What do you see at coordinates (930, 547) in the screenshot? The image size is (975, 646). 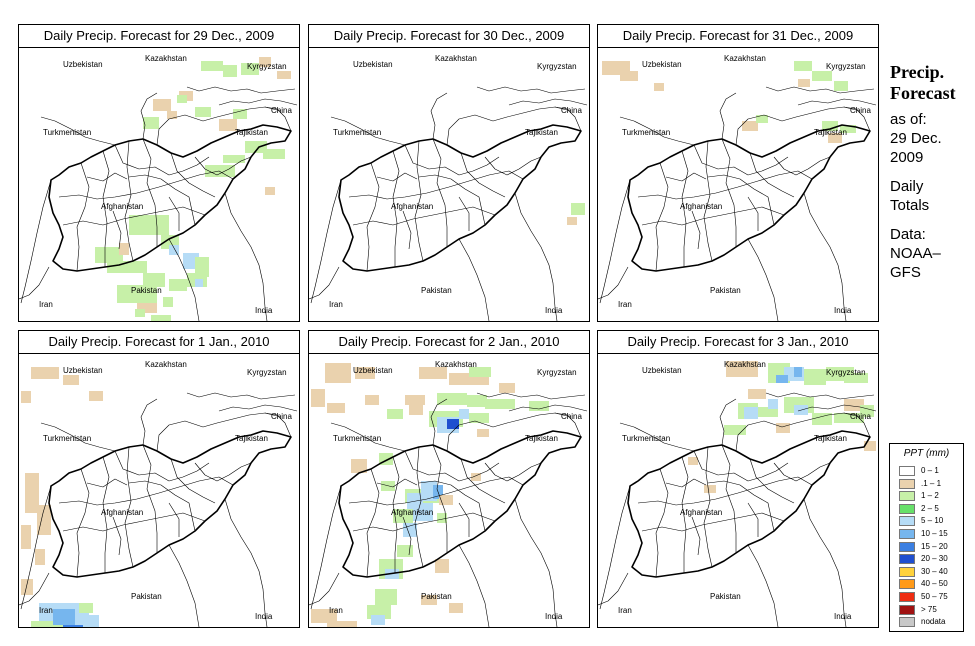 I see `legend-item: 15 – 20` at bounding box center [930, 547].